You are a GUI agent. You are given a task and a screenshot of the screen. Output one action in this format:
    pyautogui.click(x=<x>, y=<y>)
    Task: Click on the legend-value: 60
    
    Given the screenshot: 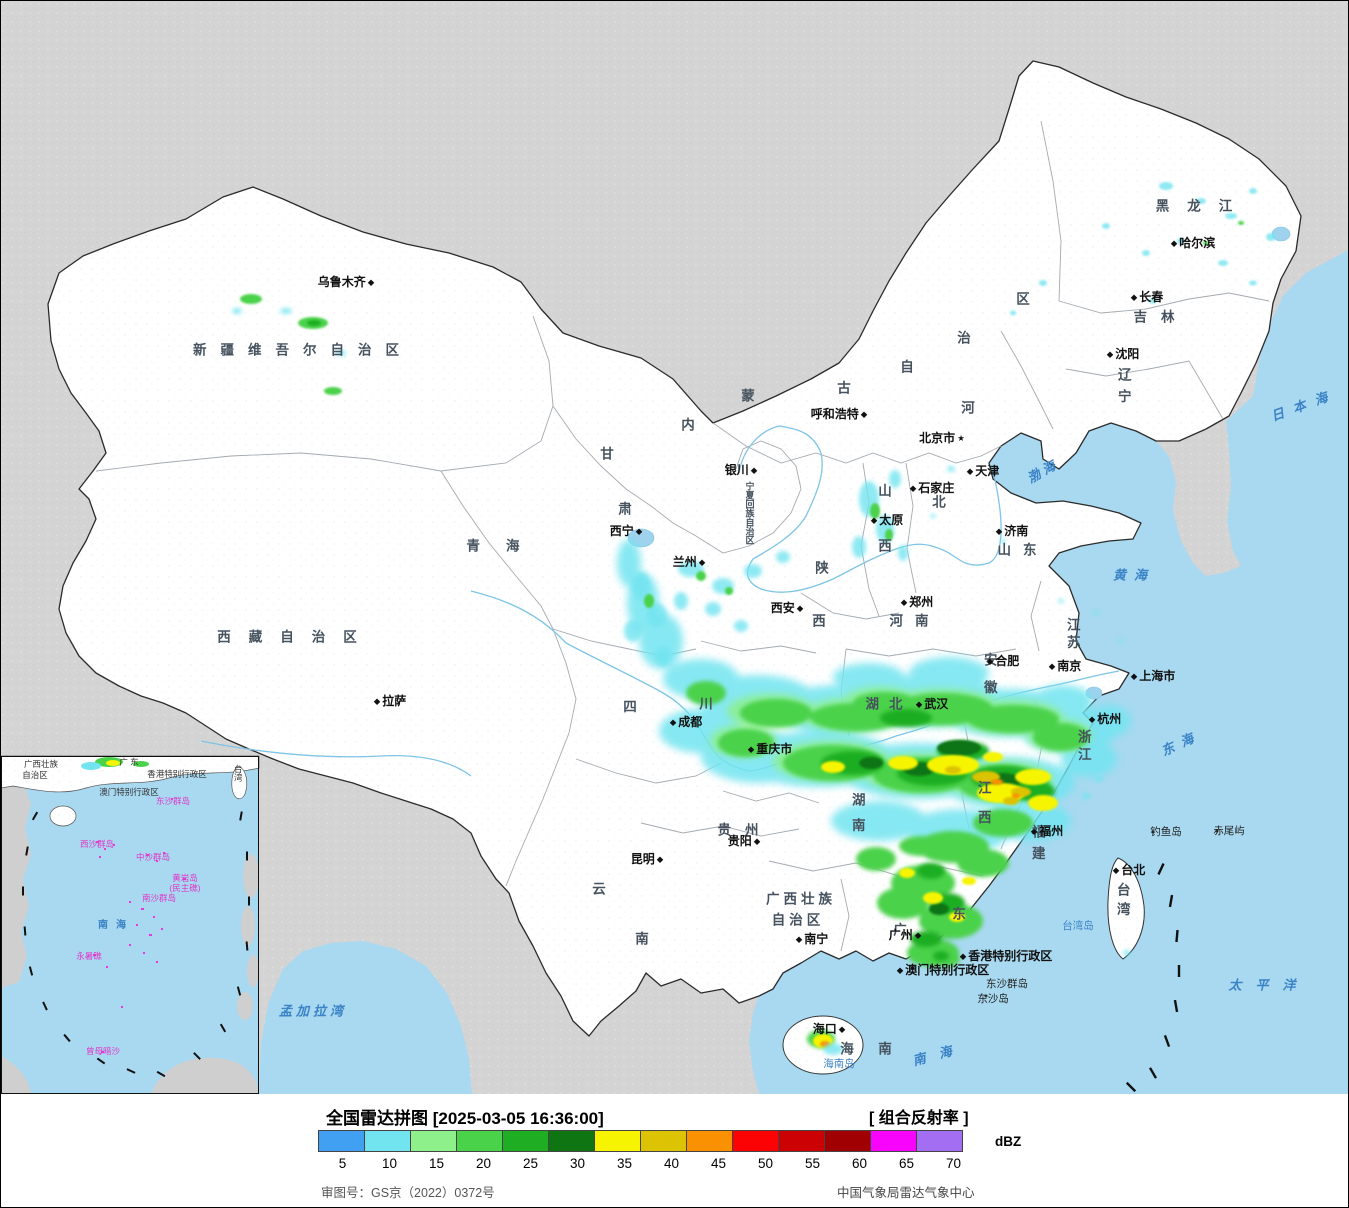 What is the action you would take?
    pyautogui.click(x=859, y=1163)
    